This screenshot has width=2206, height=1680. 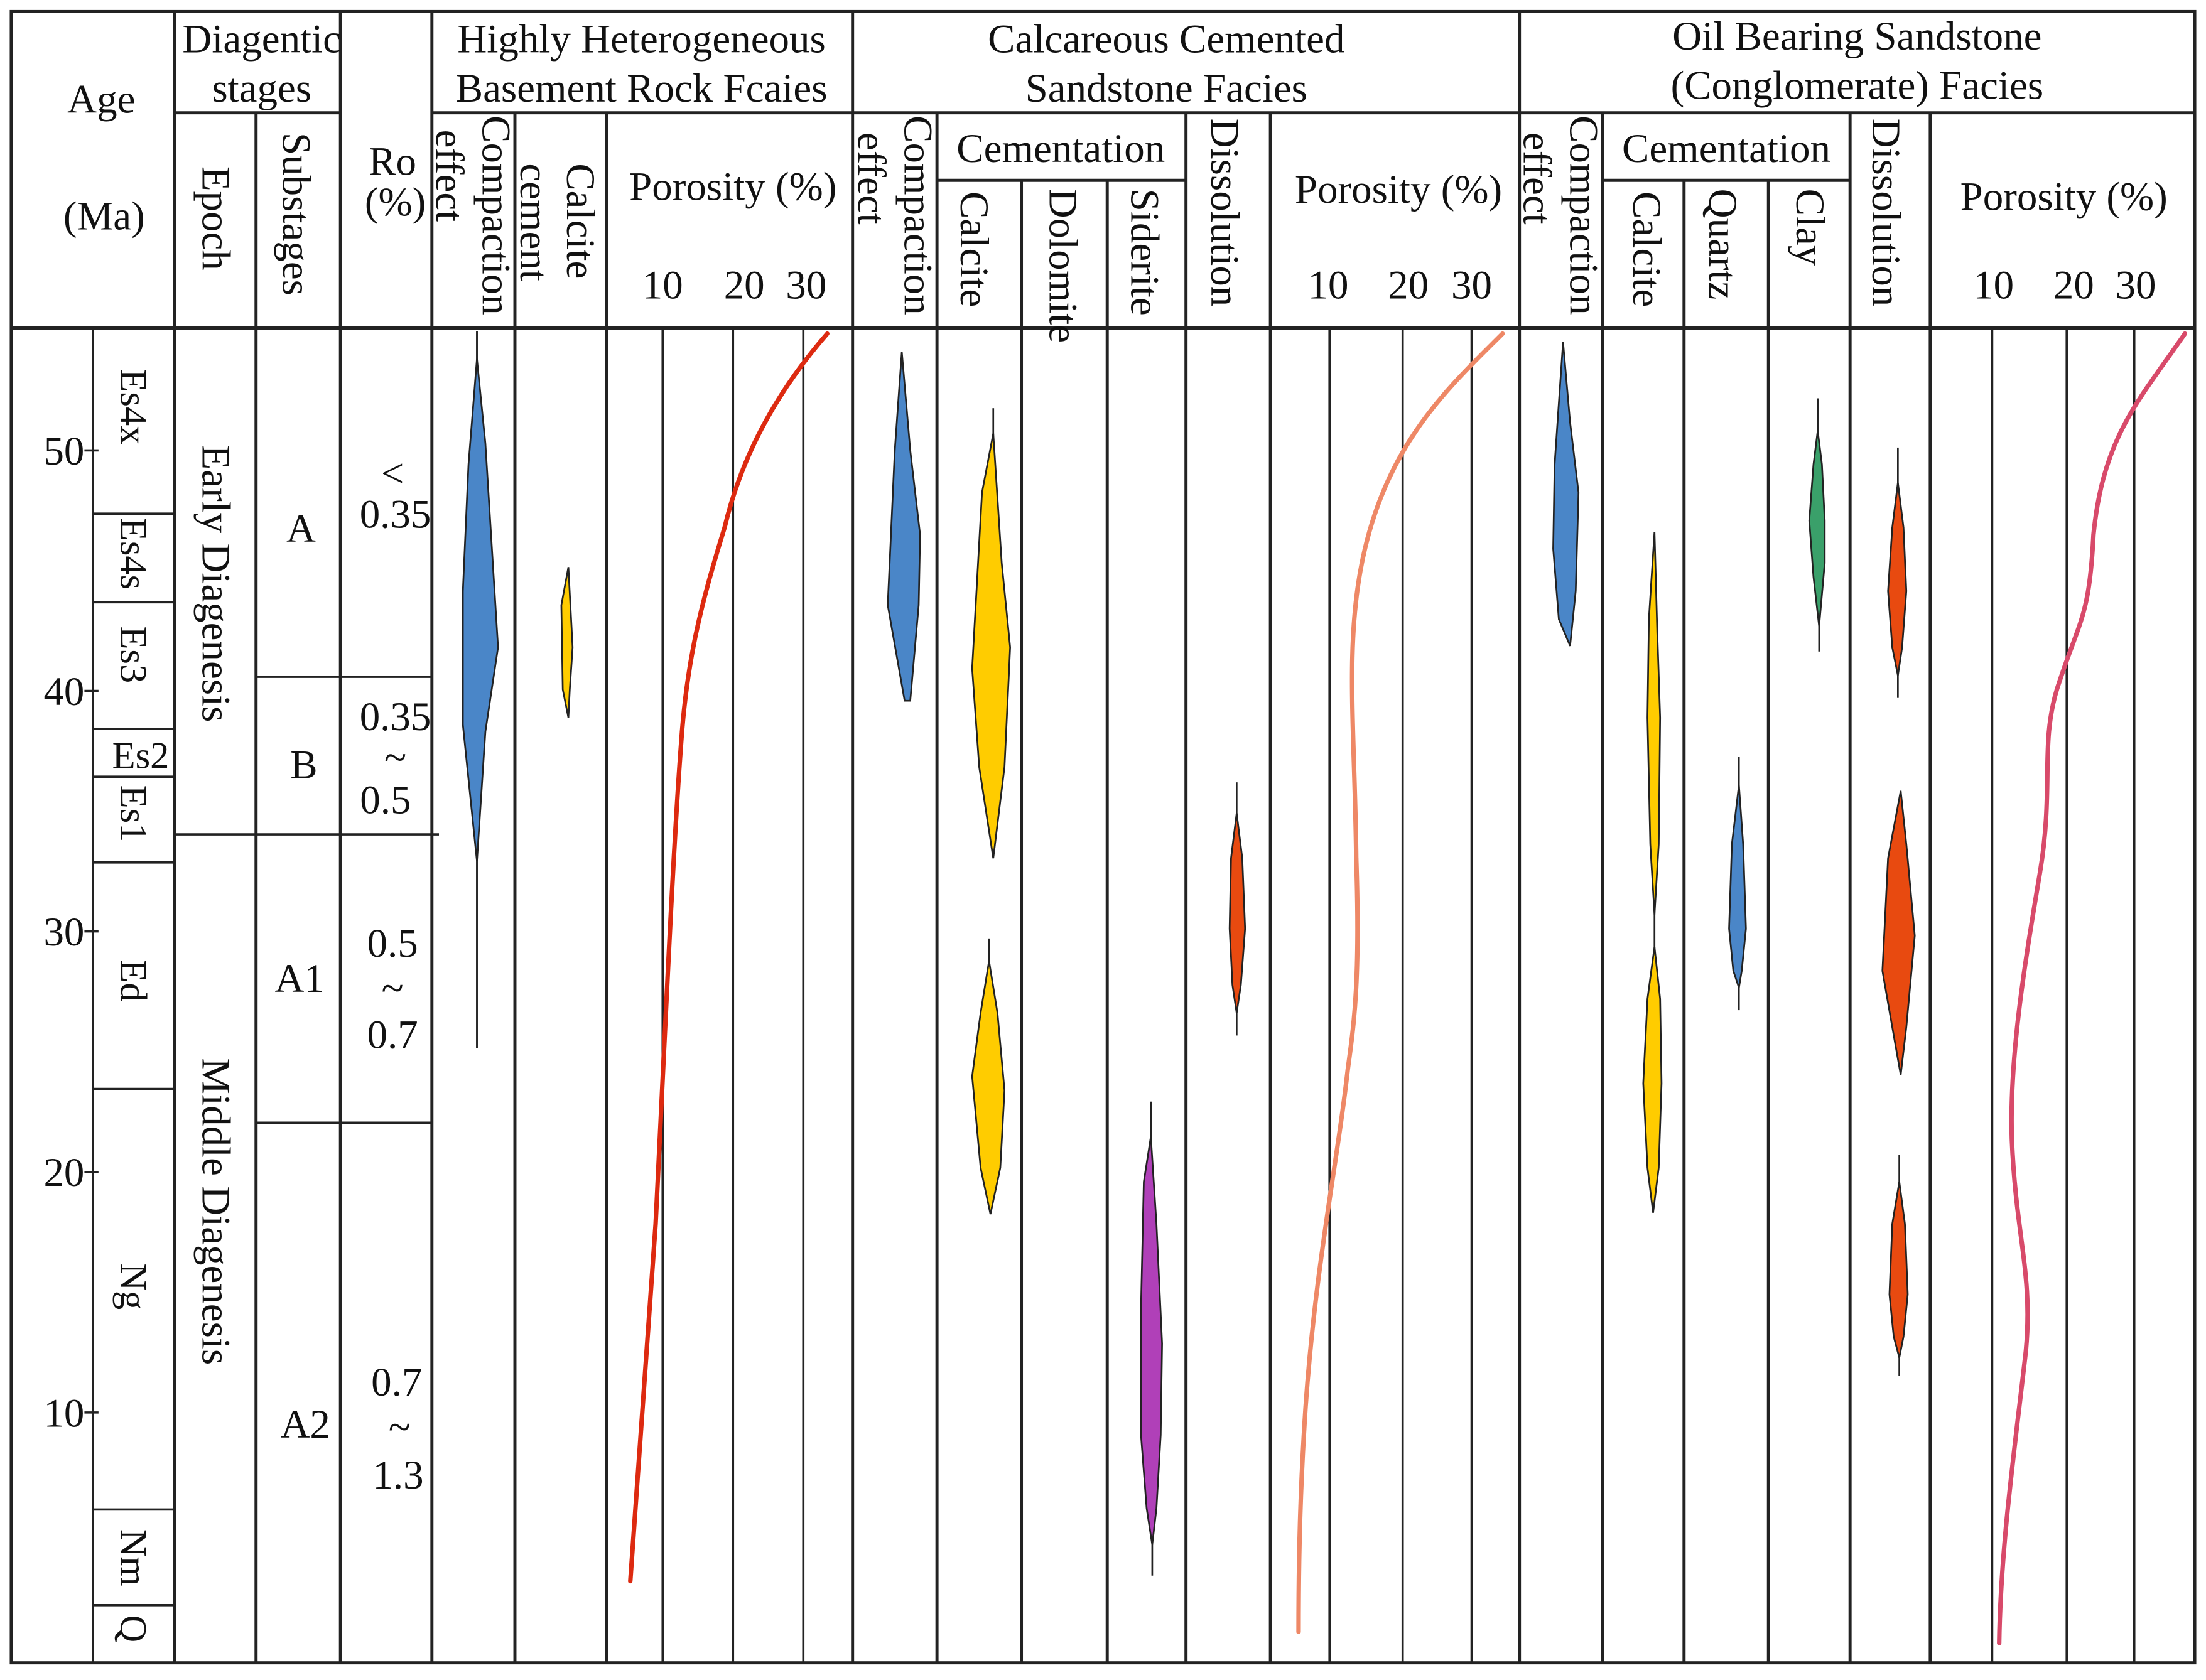 What do you see at coordinates (1151, 1340) in the screenshot?
I see `f2-siderite-spindle` at bounding box center [1151, 1340].